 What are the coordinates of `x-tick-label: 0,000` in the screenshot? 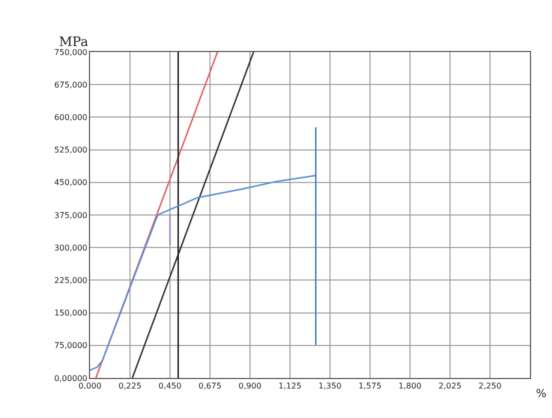 It's located at (90, 386).